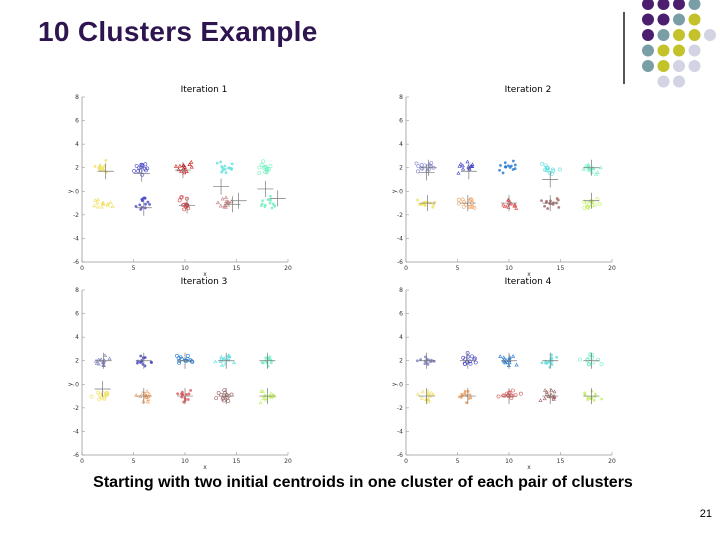 The width and height of the screenshot is (720, 540). I want to click on decorative-divider, so click(624, 48).